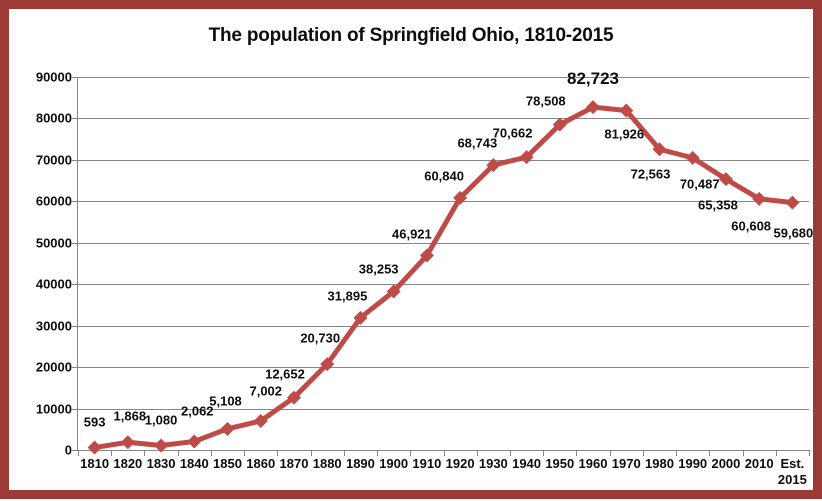 The height and width of the screenshot is (501, 822). Describe the element at coordinates (320, 338) in the screenshot. I see `data-point-label: 20,730` at that location.